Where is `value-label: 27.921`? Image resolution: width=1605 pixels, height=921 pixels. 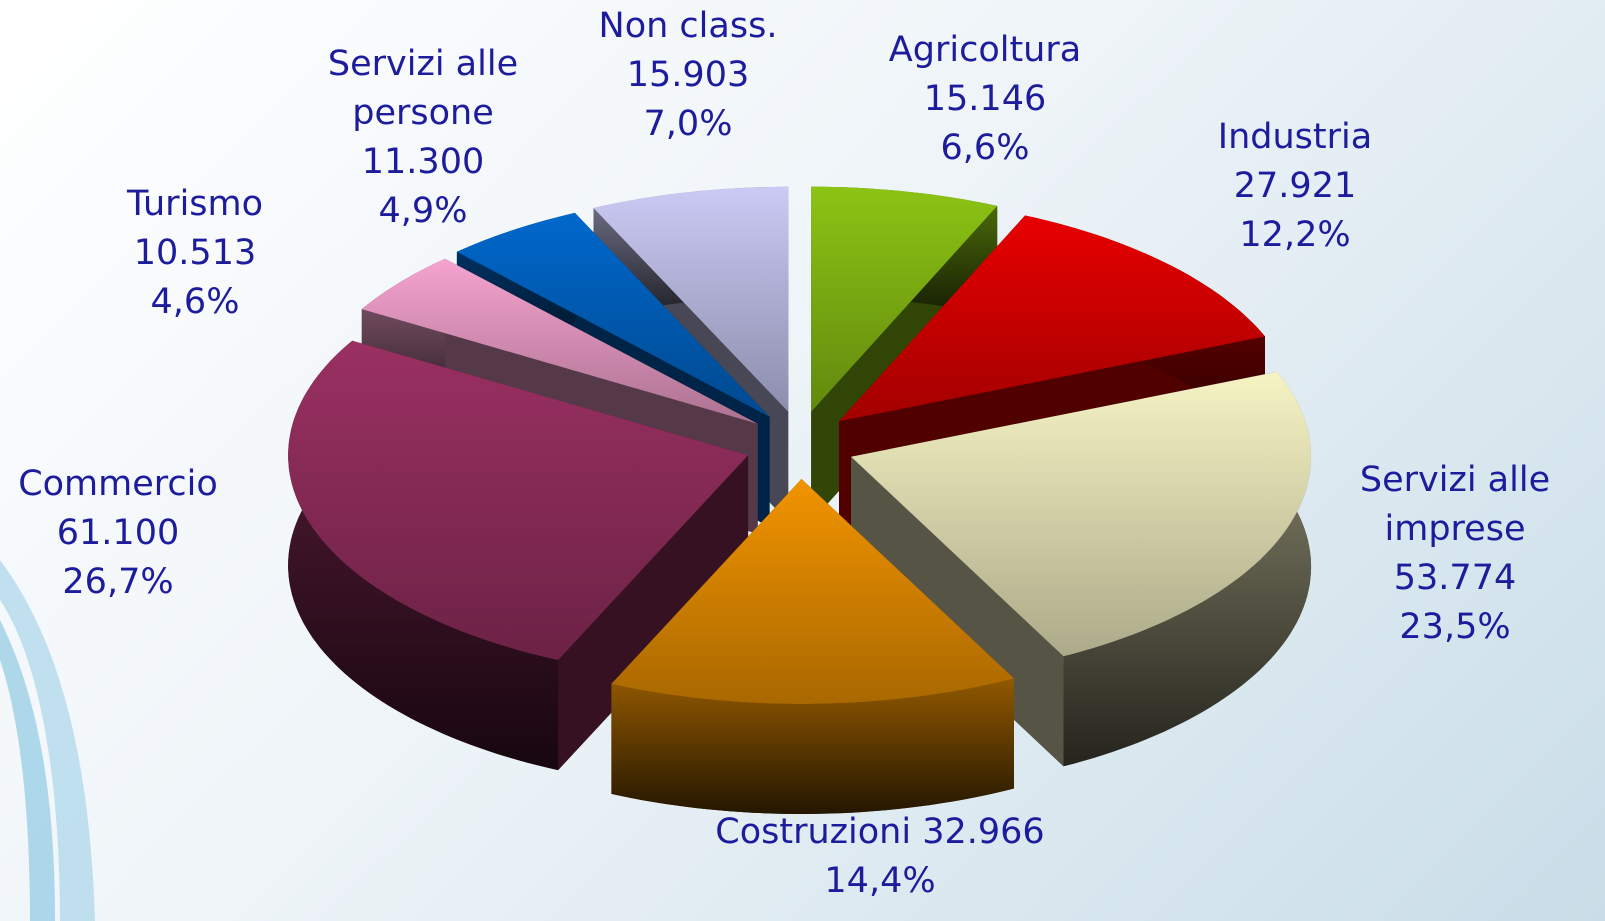
value-label: 27.921 is located at coordinates (1295, 186).